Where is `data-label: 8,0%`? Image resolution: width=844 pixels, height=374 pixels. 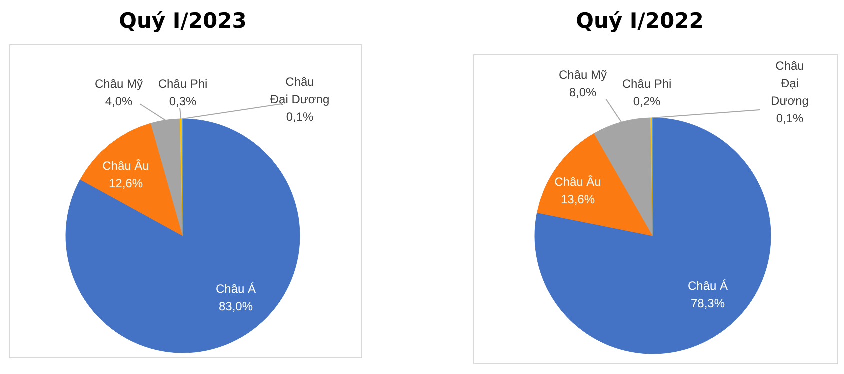
data-label: 8,0% is located at coordinates (583, 93).